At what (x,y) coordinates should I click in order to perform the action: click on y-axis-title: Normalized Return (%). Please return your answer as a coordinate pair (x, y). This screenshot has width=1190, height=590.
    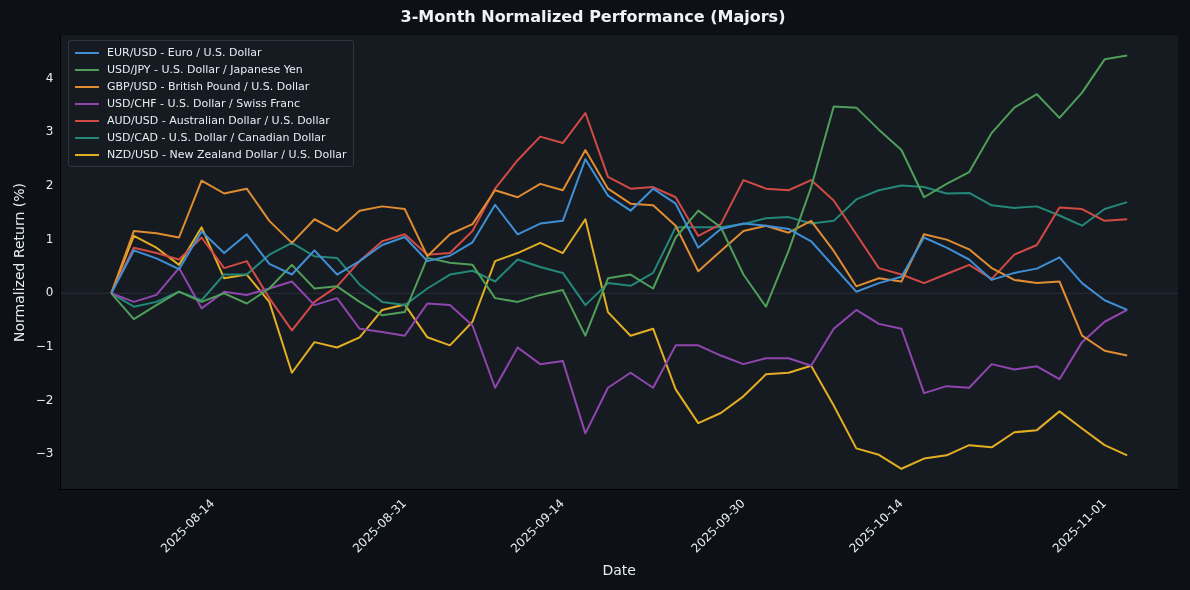
    Looking at the image, I should click on (19, 262).